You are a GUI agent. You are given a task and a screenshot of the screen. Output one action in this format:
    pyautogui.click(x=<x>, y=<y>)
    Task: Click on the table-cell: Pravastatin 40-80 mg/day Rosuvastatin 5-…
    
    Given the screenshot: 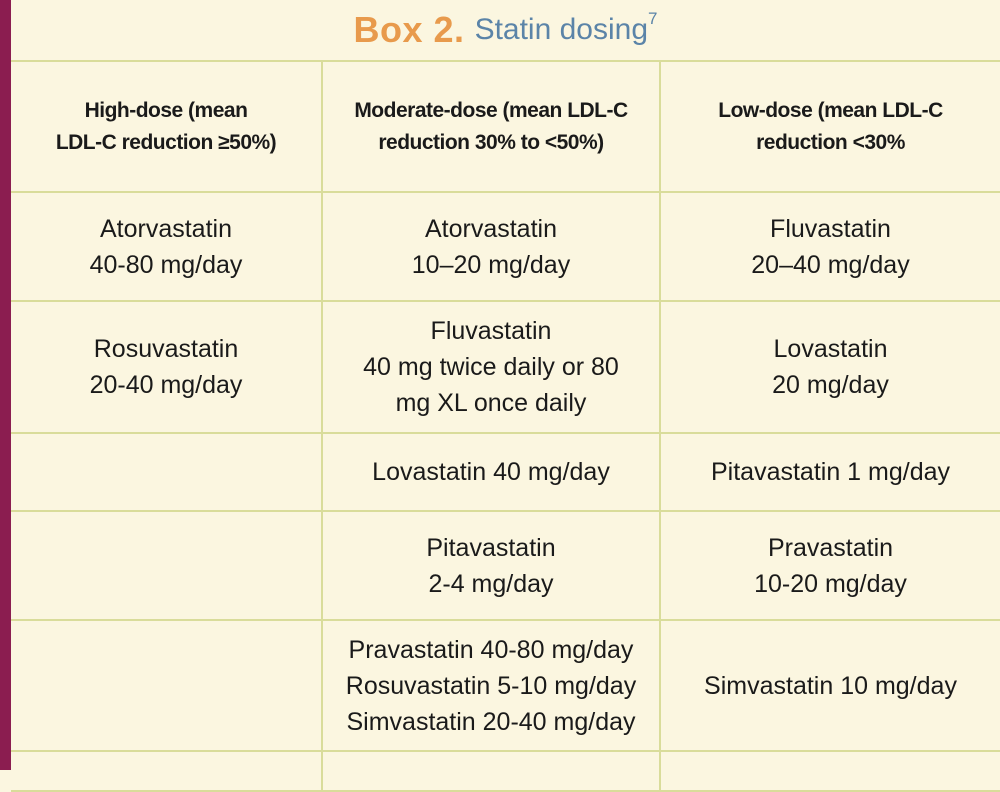 What is the action you would take?
    pyautogui.click(x=491, y=685)
    